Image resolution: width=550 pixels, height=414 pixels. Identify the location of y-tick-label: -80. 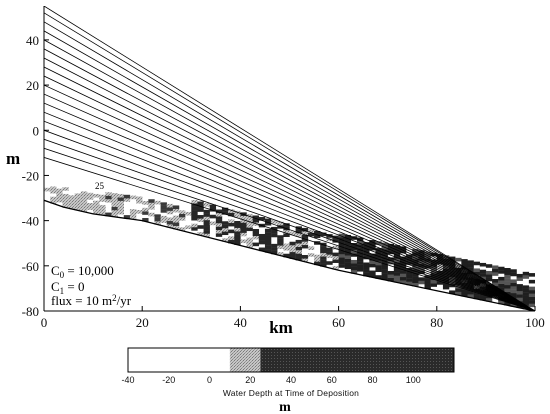
(30, 311).